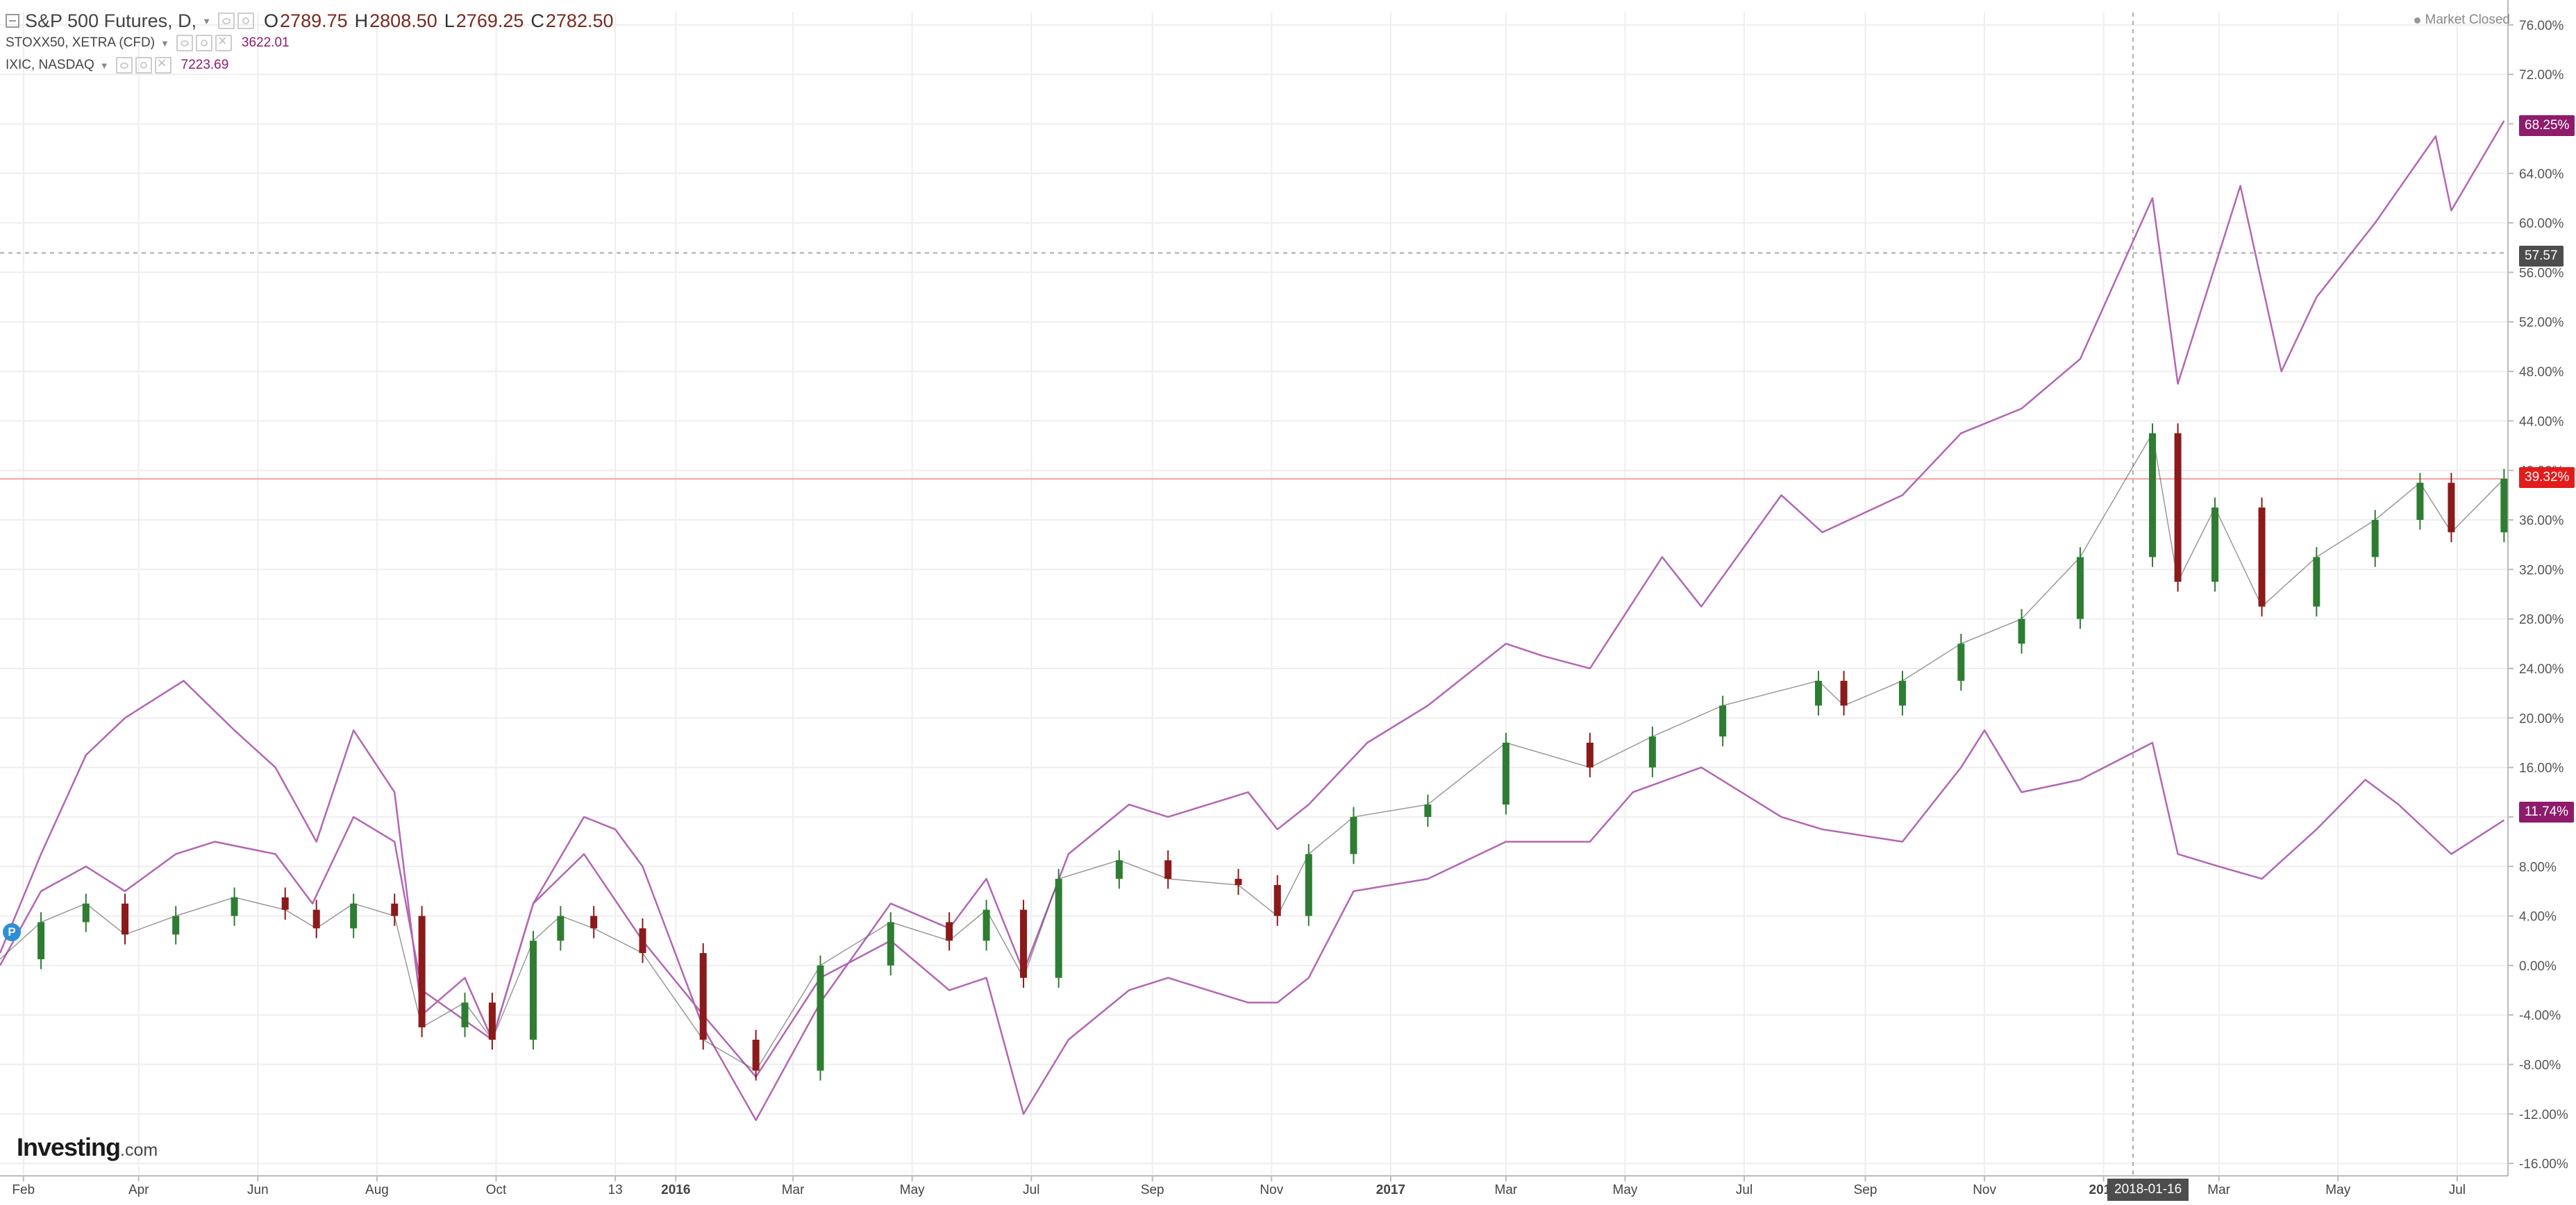 This screenshot has width=2576, height=1205. I want to click on main-symbol-name: S&P 500 Futures, D,, so click(111, 20).